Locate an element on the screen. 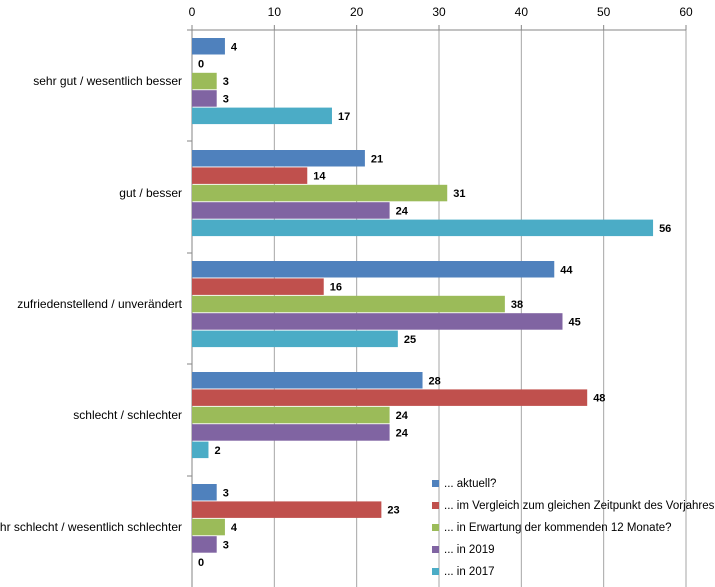 Image resolution: width=715 pixels, height=587 pixels. x-tick-label: 10 is located at coordinates (275, 12).